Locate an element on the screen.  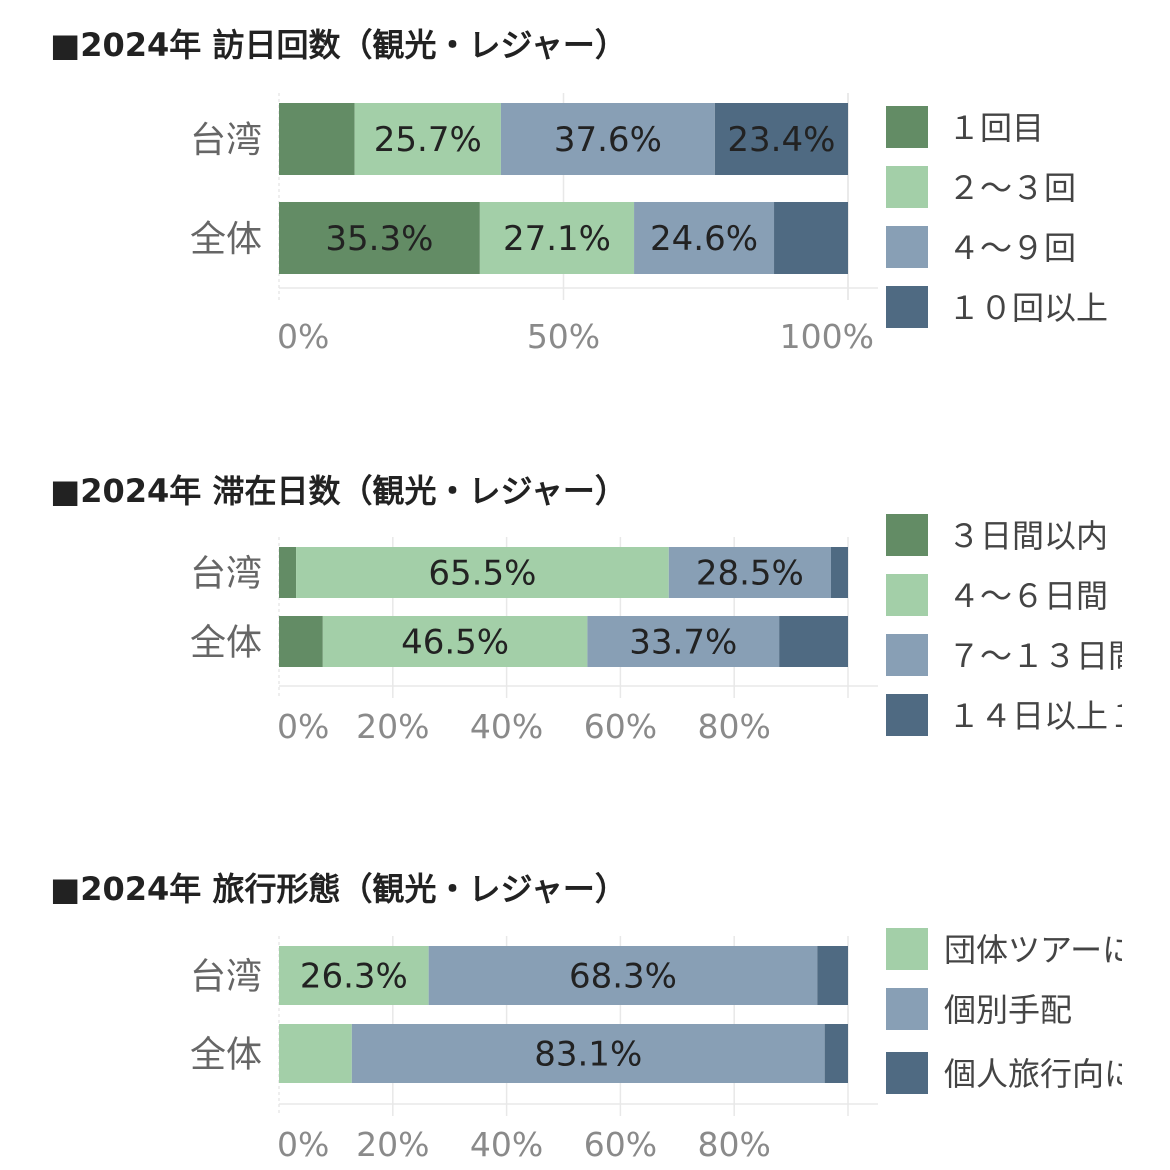
data-label: 28.5% is located at coordinates (750, 574).